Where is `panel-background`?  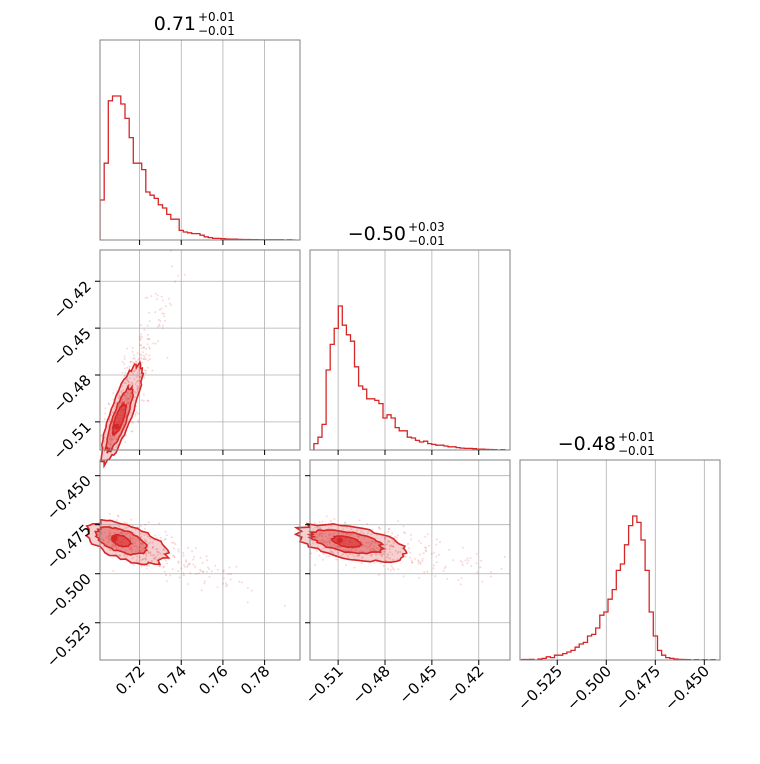
panel-background is located at coordinates (200, 140).